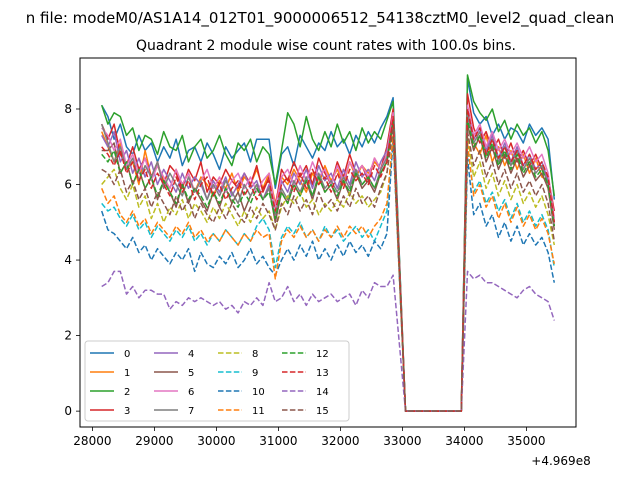 This screenshot has height=480, width=640. I want to click on y-tick-label: 0, so click(68, 411).